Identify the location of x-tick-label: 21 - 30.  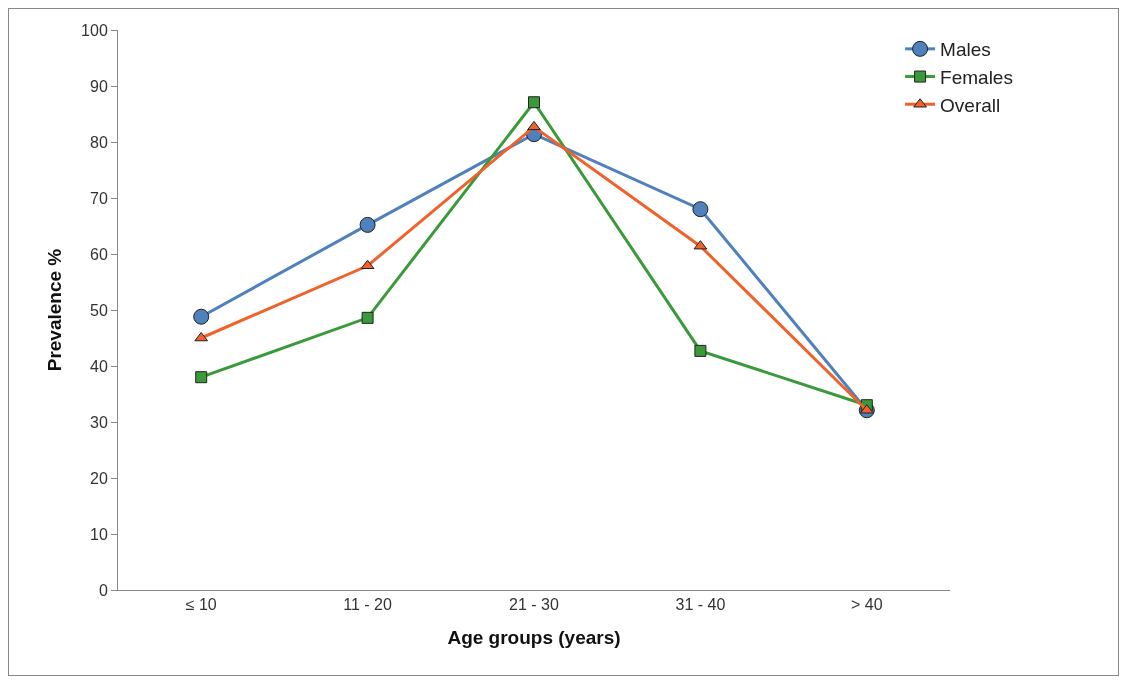
(534, 605).